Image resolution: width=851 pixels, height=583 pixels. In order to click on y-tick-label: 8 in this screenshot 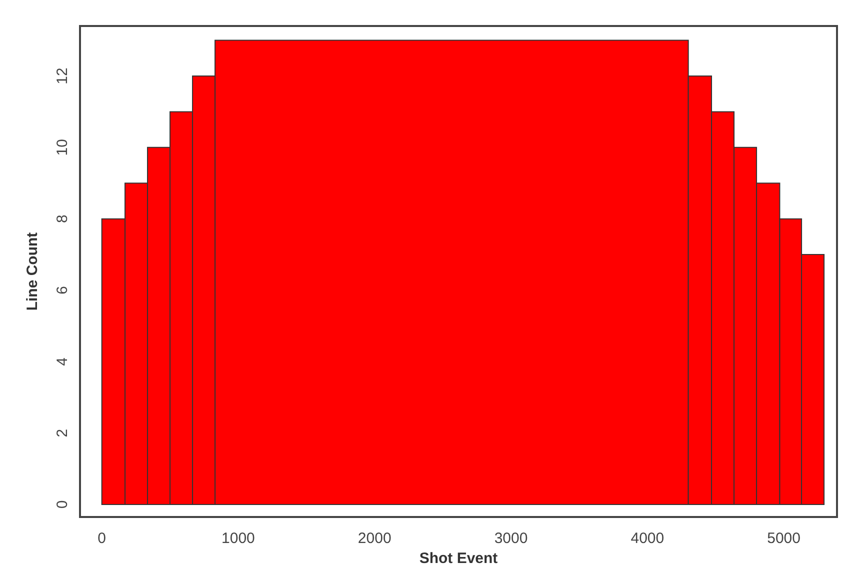, I will do `click(62, 218)`.